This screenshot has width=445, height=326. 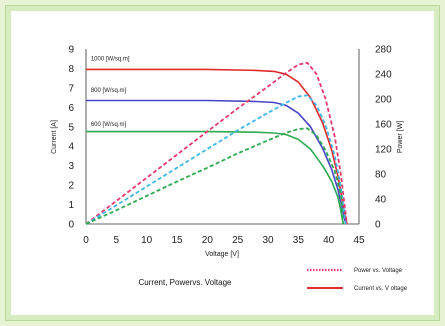 I want to click on left-tick-label: 0, so click(x=71, y=225).